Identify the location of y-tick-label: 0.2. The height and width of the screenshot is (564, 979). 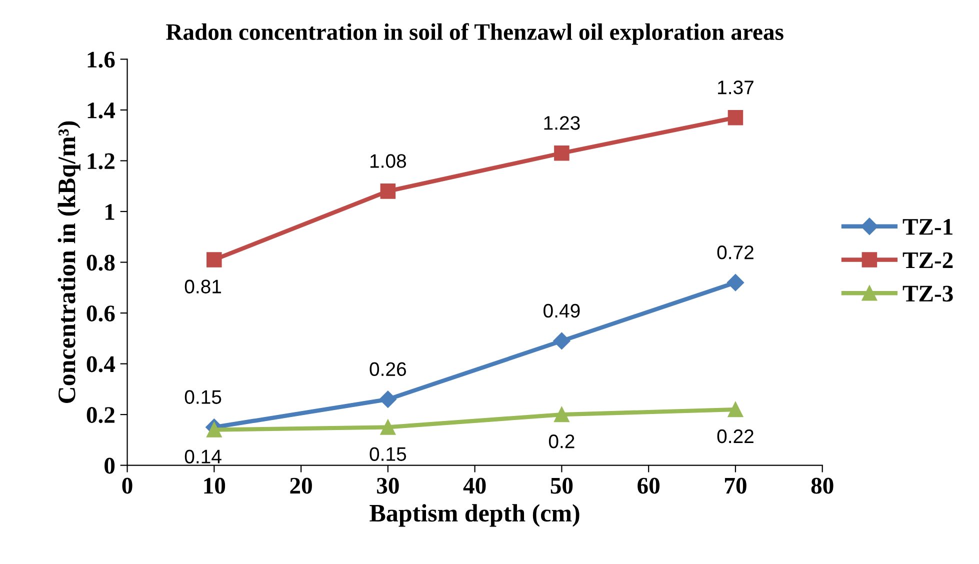
(100, 415).